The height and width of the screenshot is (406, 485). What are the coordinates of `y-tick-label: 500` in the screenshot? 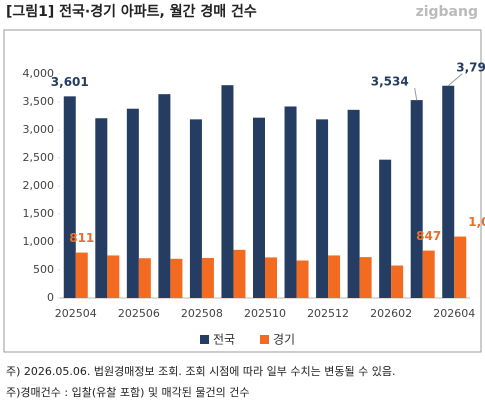 It's located at (43, 269).